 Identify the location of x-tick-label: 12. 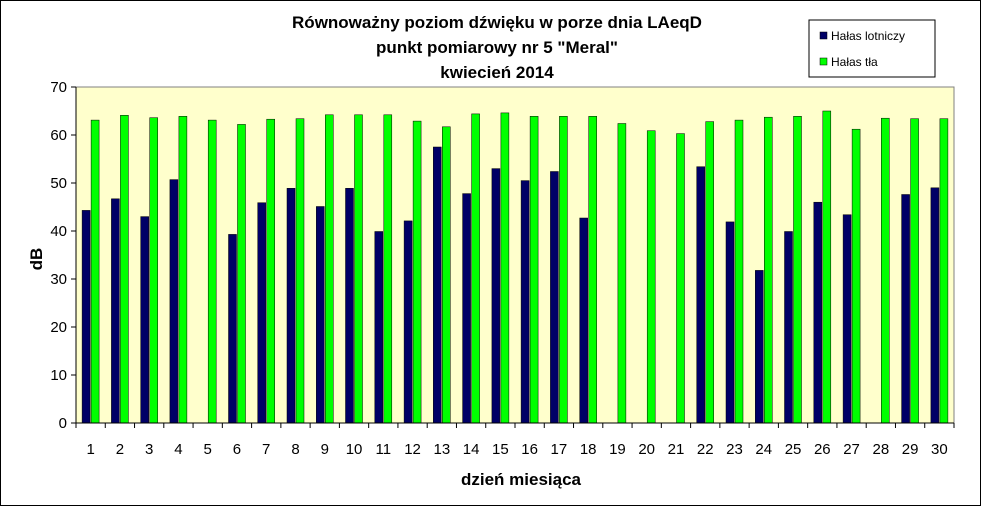
(412, 449).